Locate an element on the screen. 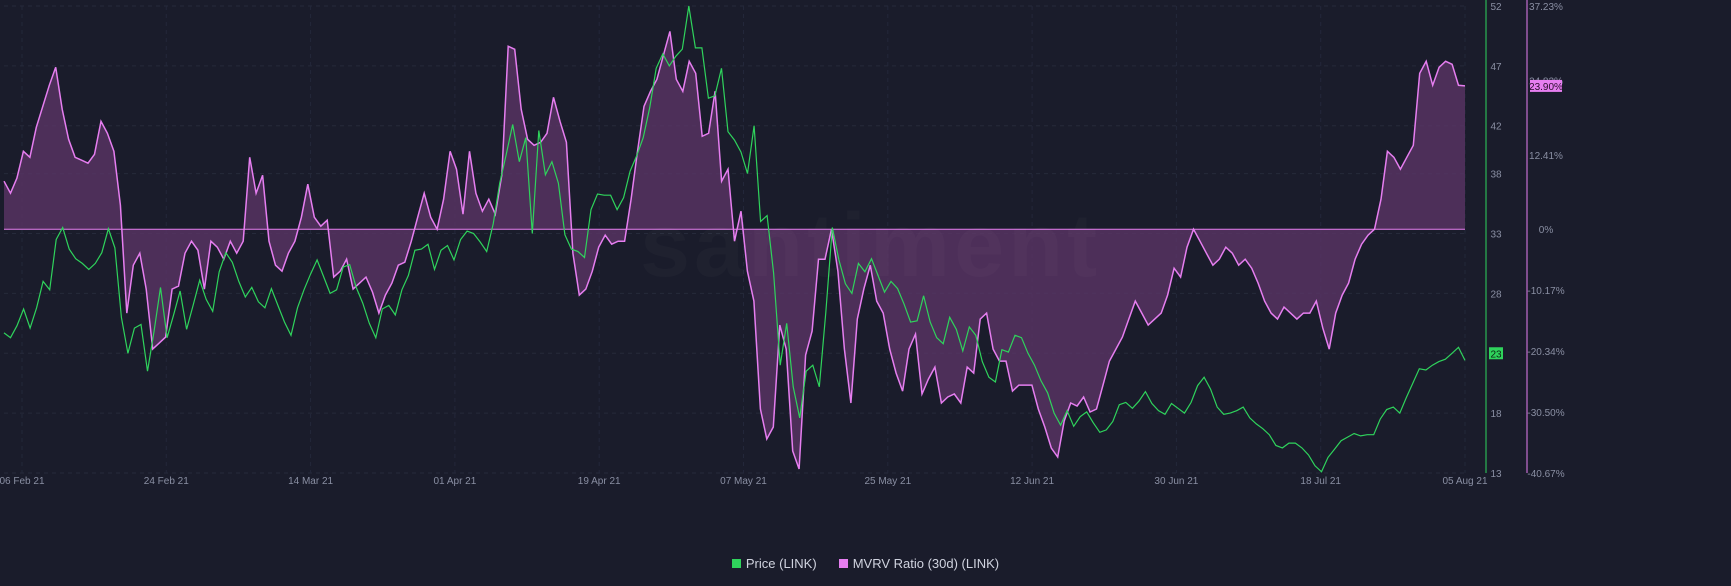 The width and height of the screenshot is (1731, 586). x-tick-label: 01 Apr 21 is located at coordinates (454, 481).